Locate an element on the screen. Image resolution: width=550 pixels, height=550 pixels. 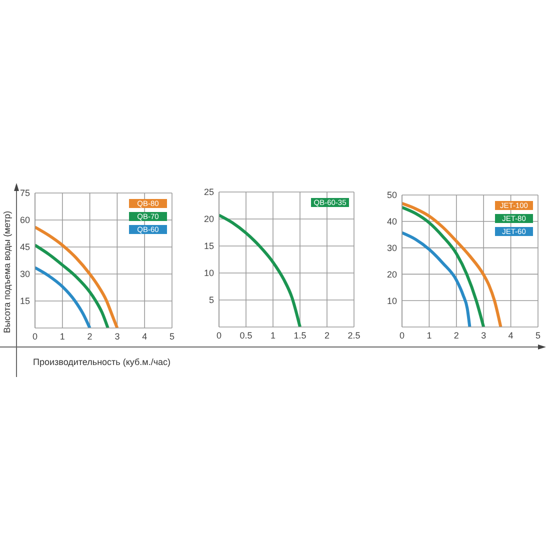
y-tick-label: 60 is located at coordinates (25, 220).